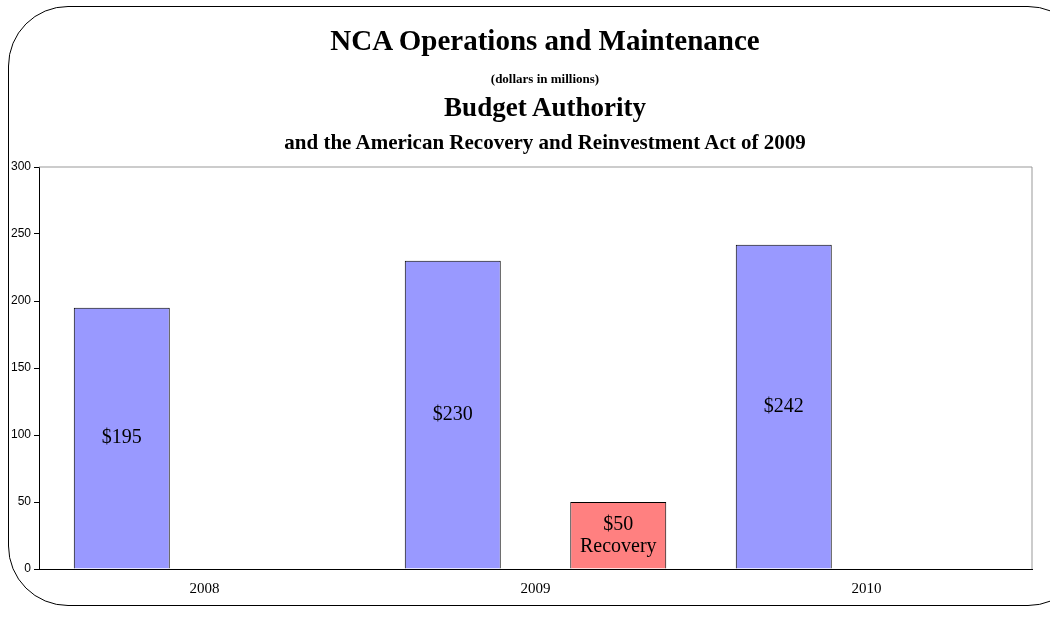 This screenshot has height=618, width=1050. What do you see at coordinates (618, 534) in the screenshot?
I see `data-label: $50 Recovery` at bounding box center [618, 534].